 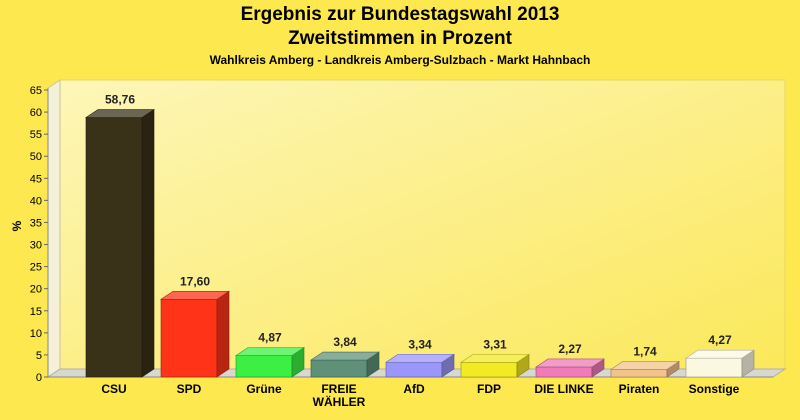 What do you see at coordinates (570, 349) in the screenshot?
I see `data-label: 2,27` at bounding box center [570, 349].